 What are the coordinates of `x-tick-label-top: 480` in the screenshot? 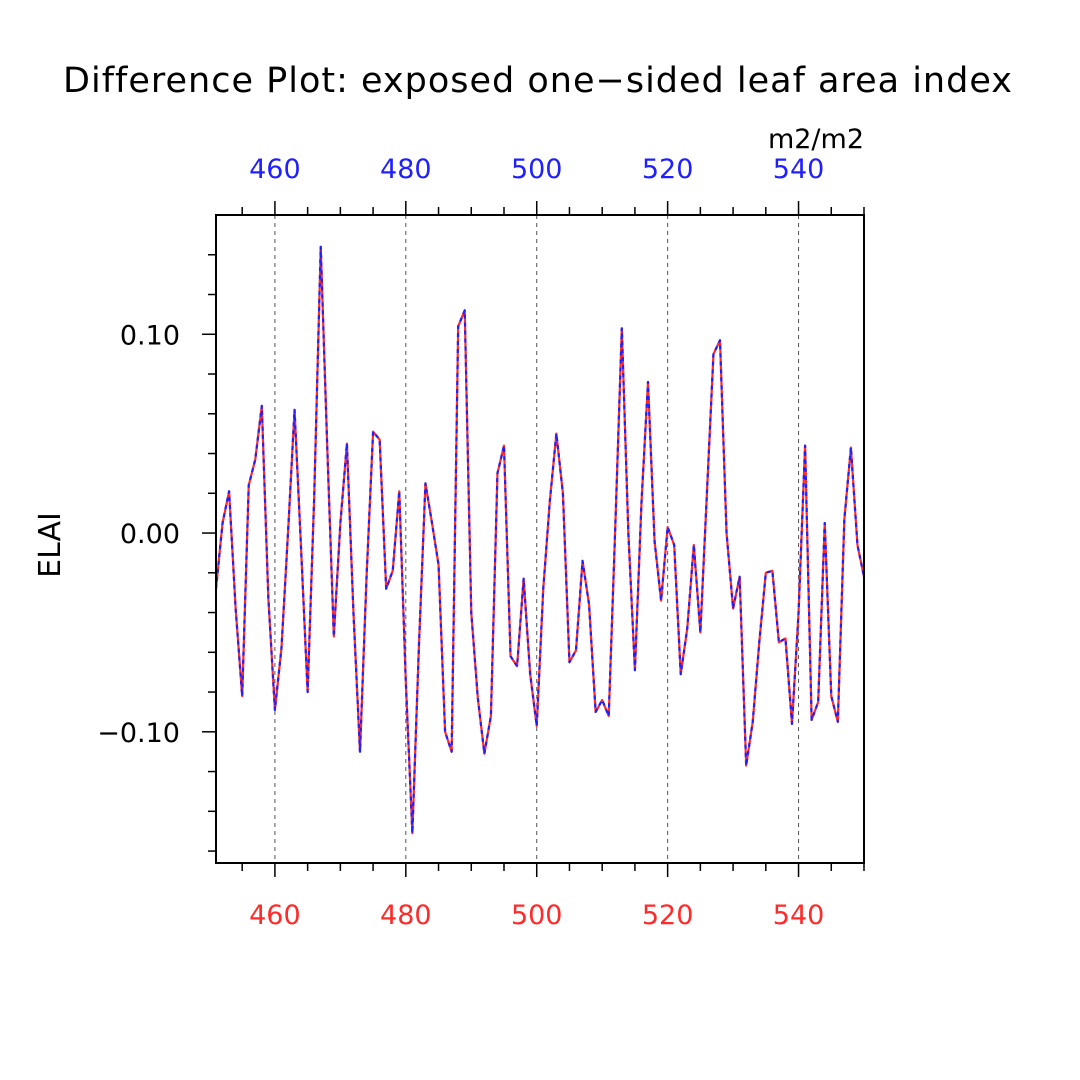 It's located at (406, 169).